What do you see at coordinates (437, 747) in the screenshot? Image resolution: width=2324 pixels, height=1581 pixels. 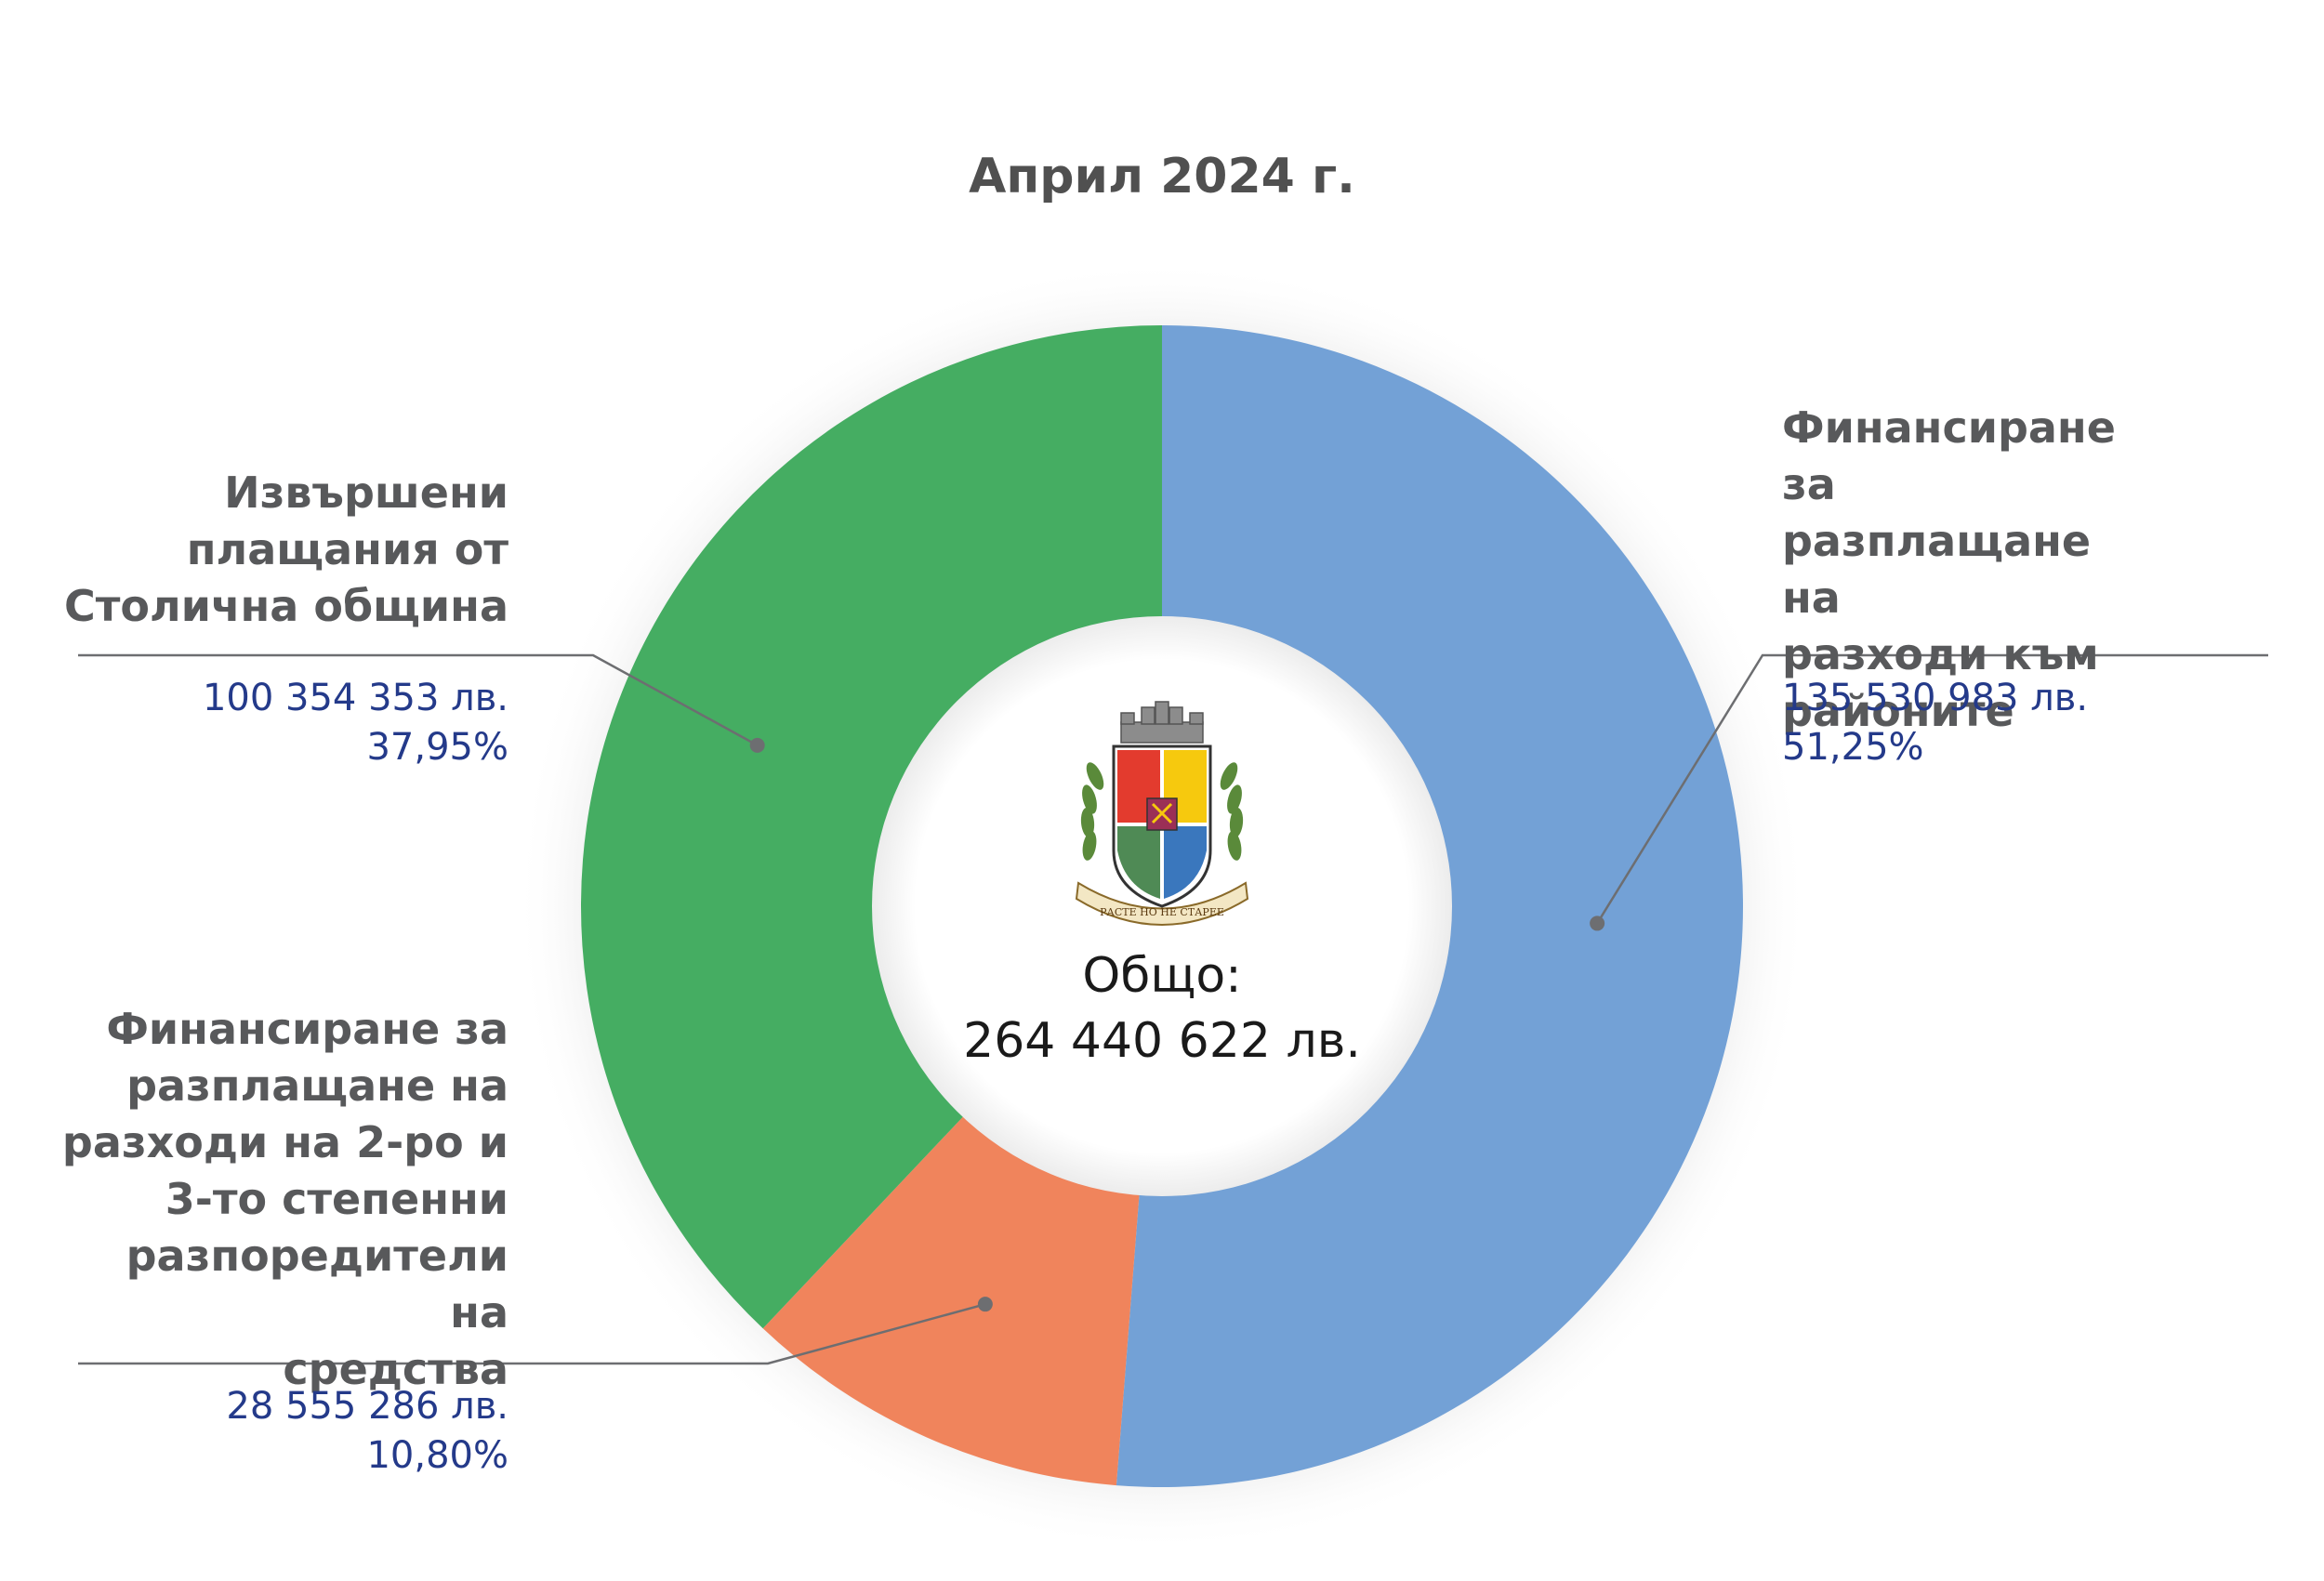 I see `percent-slice-municipality: 37,95%` at bounding box center [437, 747].